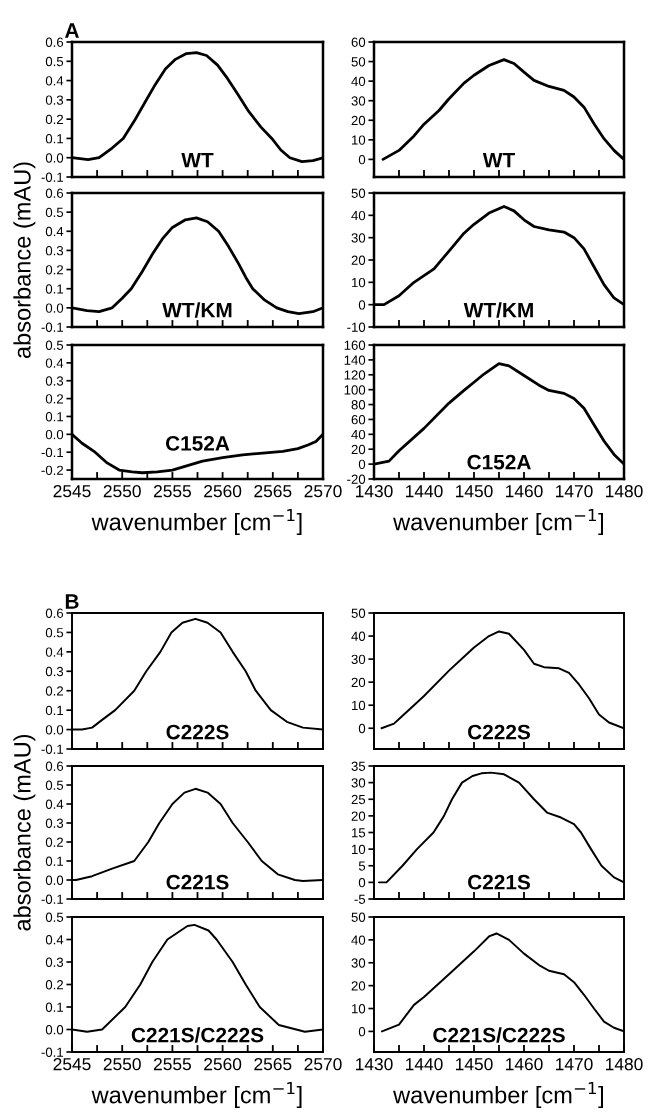 The width and height of the screenshot is (648, 1112). Describe the element at coordinates (360, 899) in the screenshot. I see `y-tick-label: -5` at that location.